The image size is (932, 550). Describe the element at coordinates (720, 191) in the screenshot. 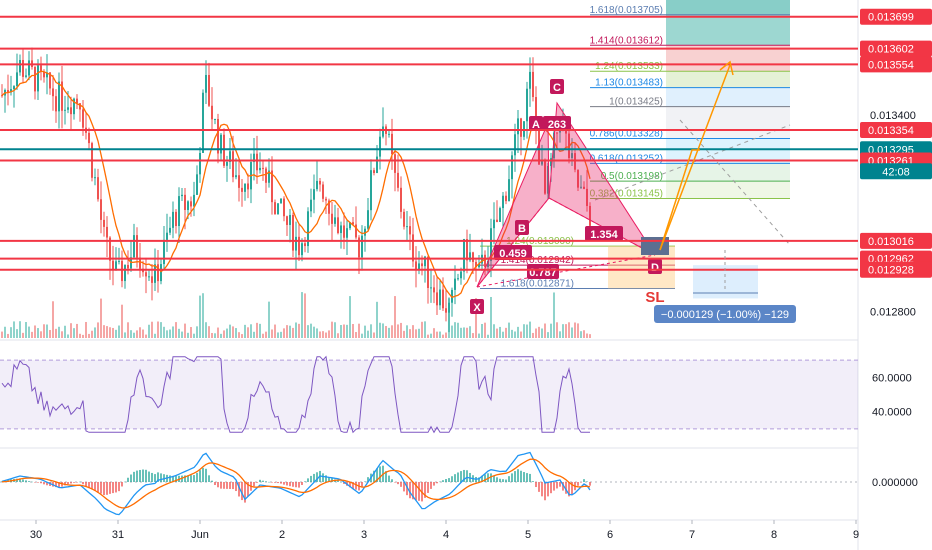

I see `measure-tool: SL −0.000129 (−1.00%) −129` at that location.